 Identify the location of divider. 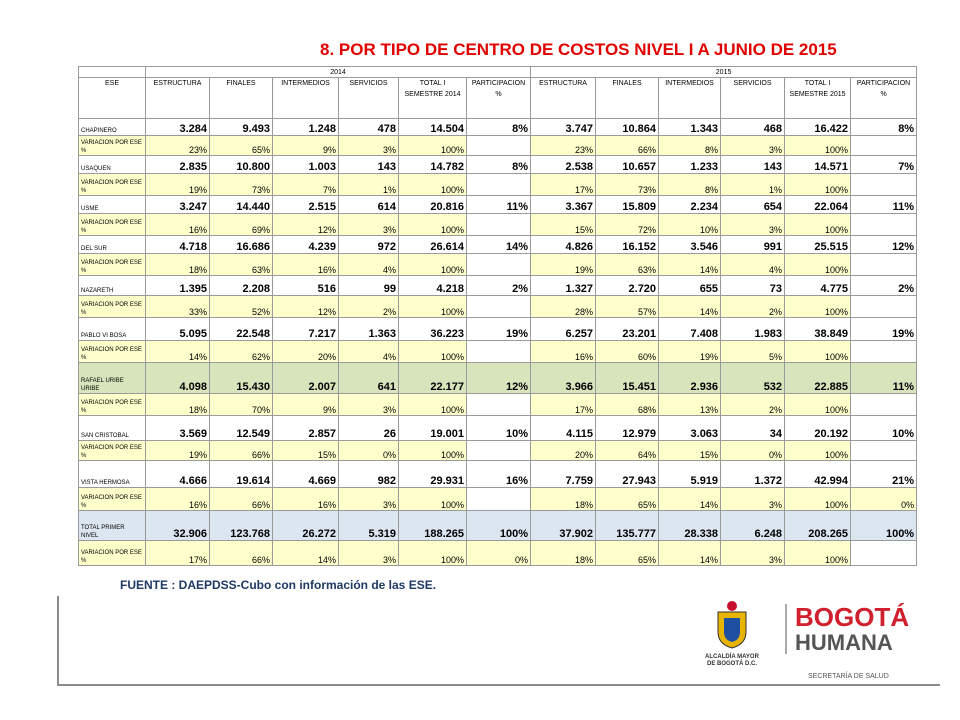
(58, 641).